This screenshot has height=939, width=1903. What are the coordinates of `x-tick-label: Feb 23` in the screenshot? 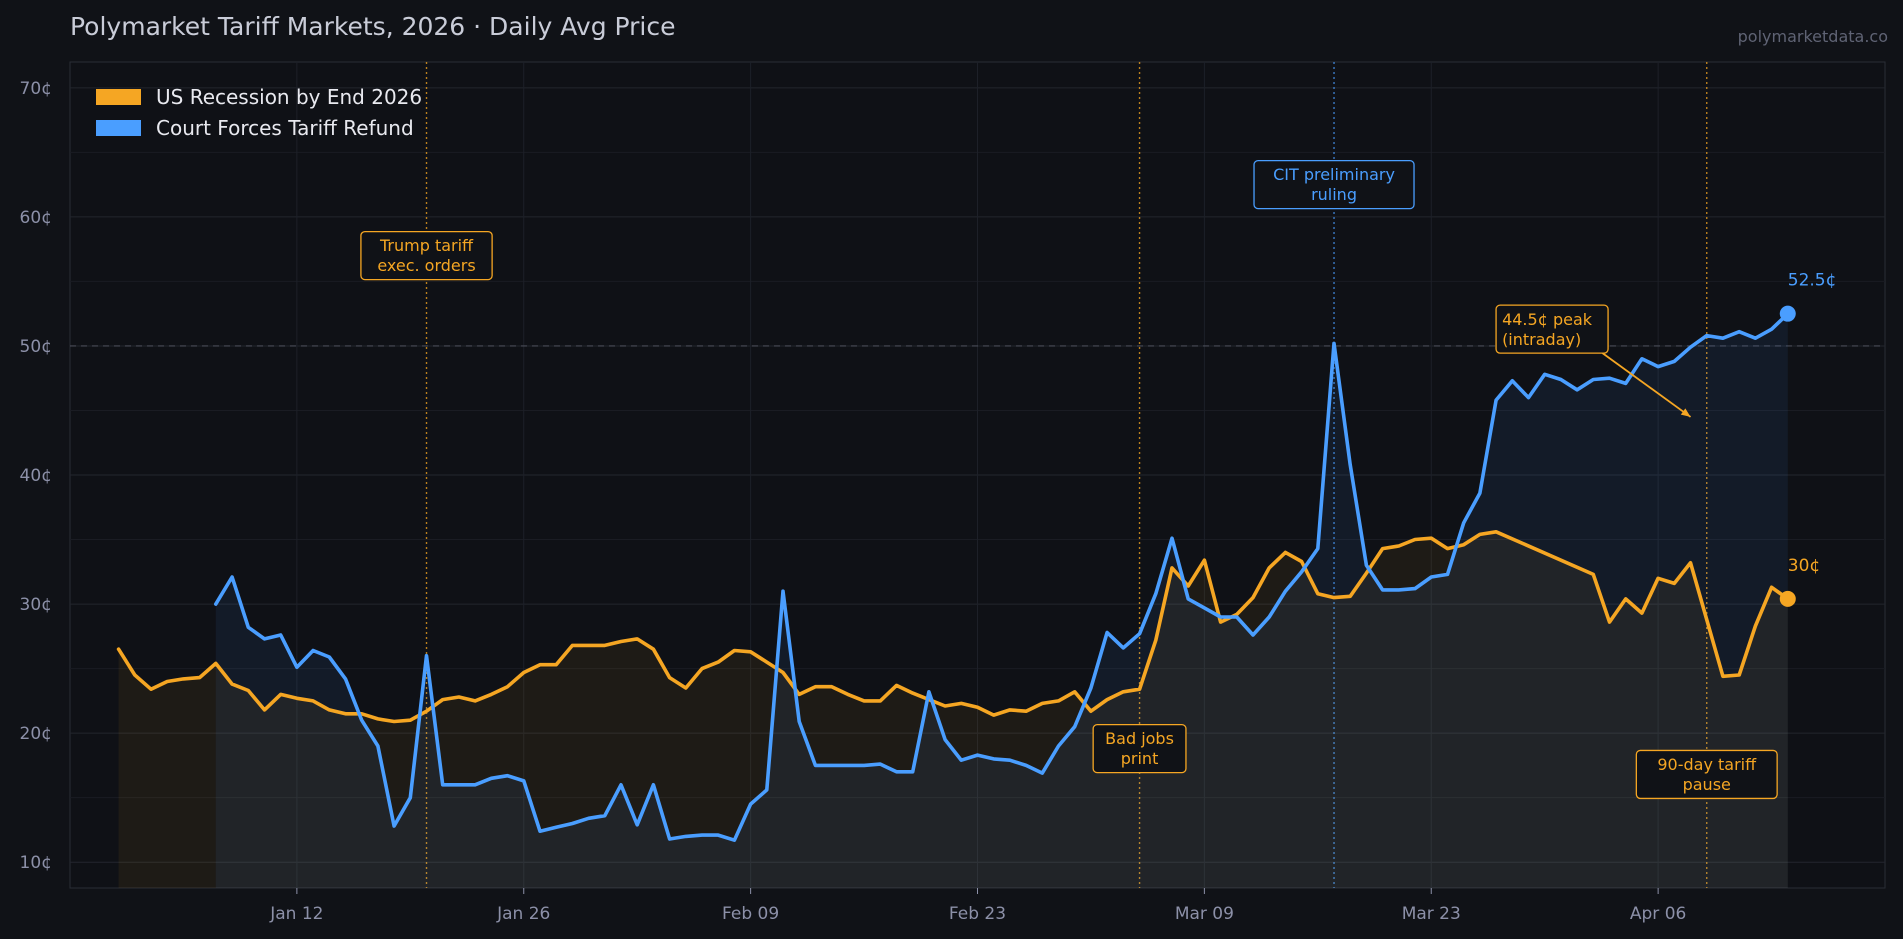 It's located at (977, 914).